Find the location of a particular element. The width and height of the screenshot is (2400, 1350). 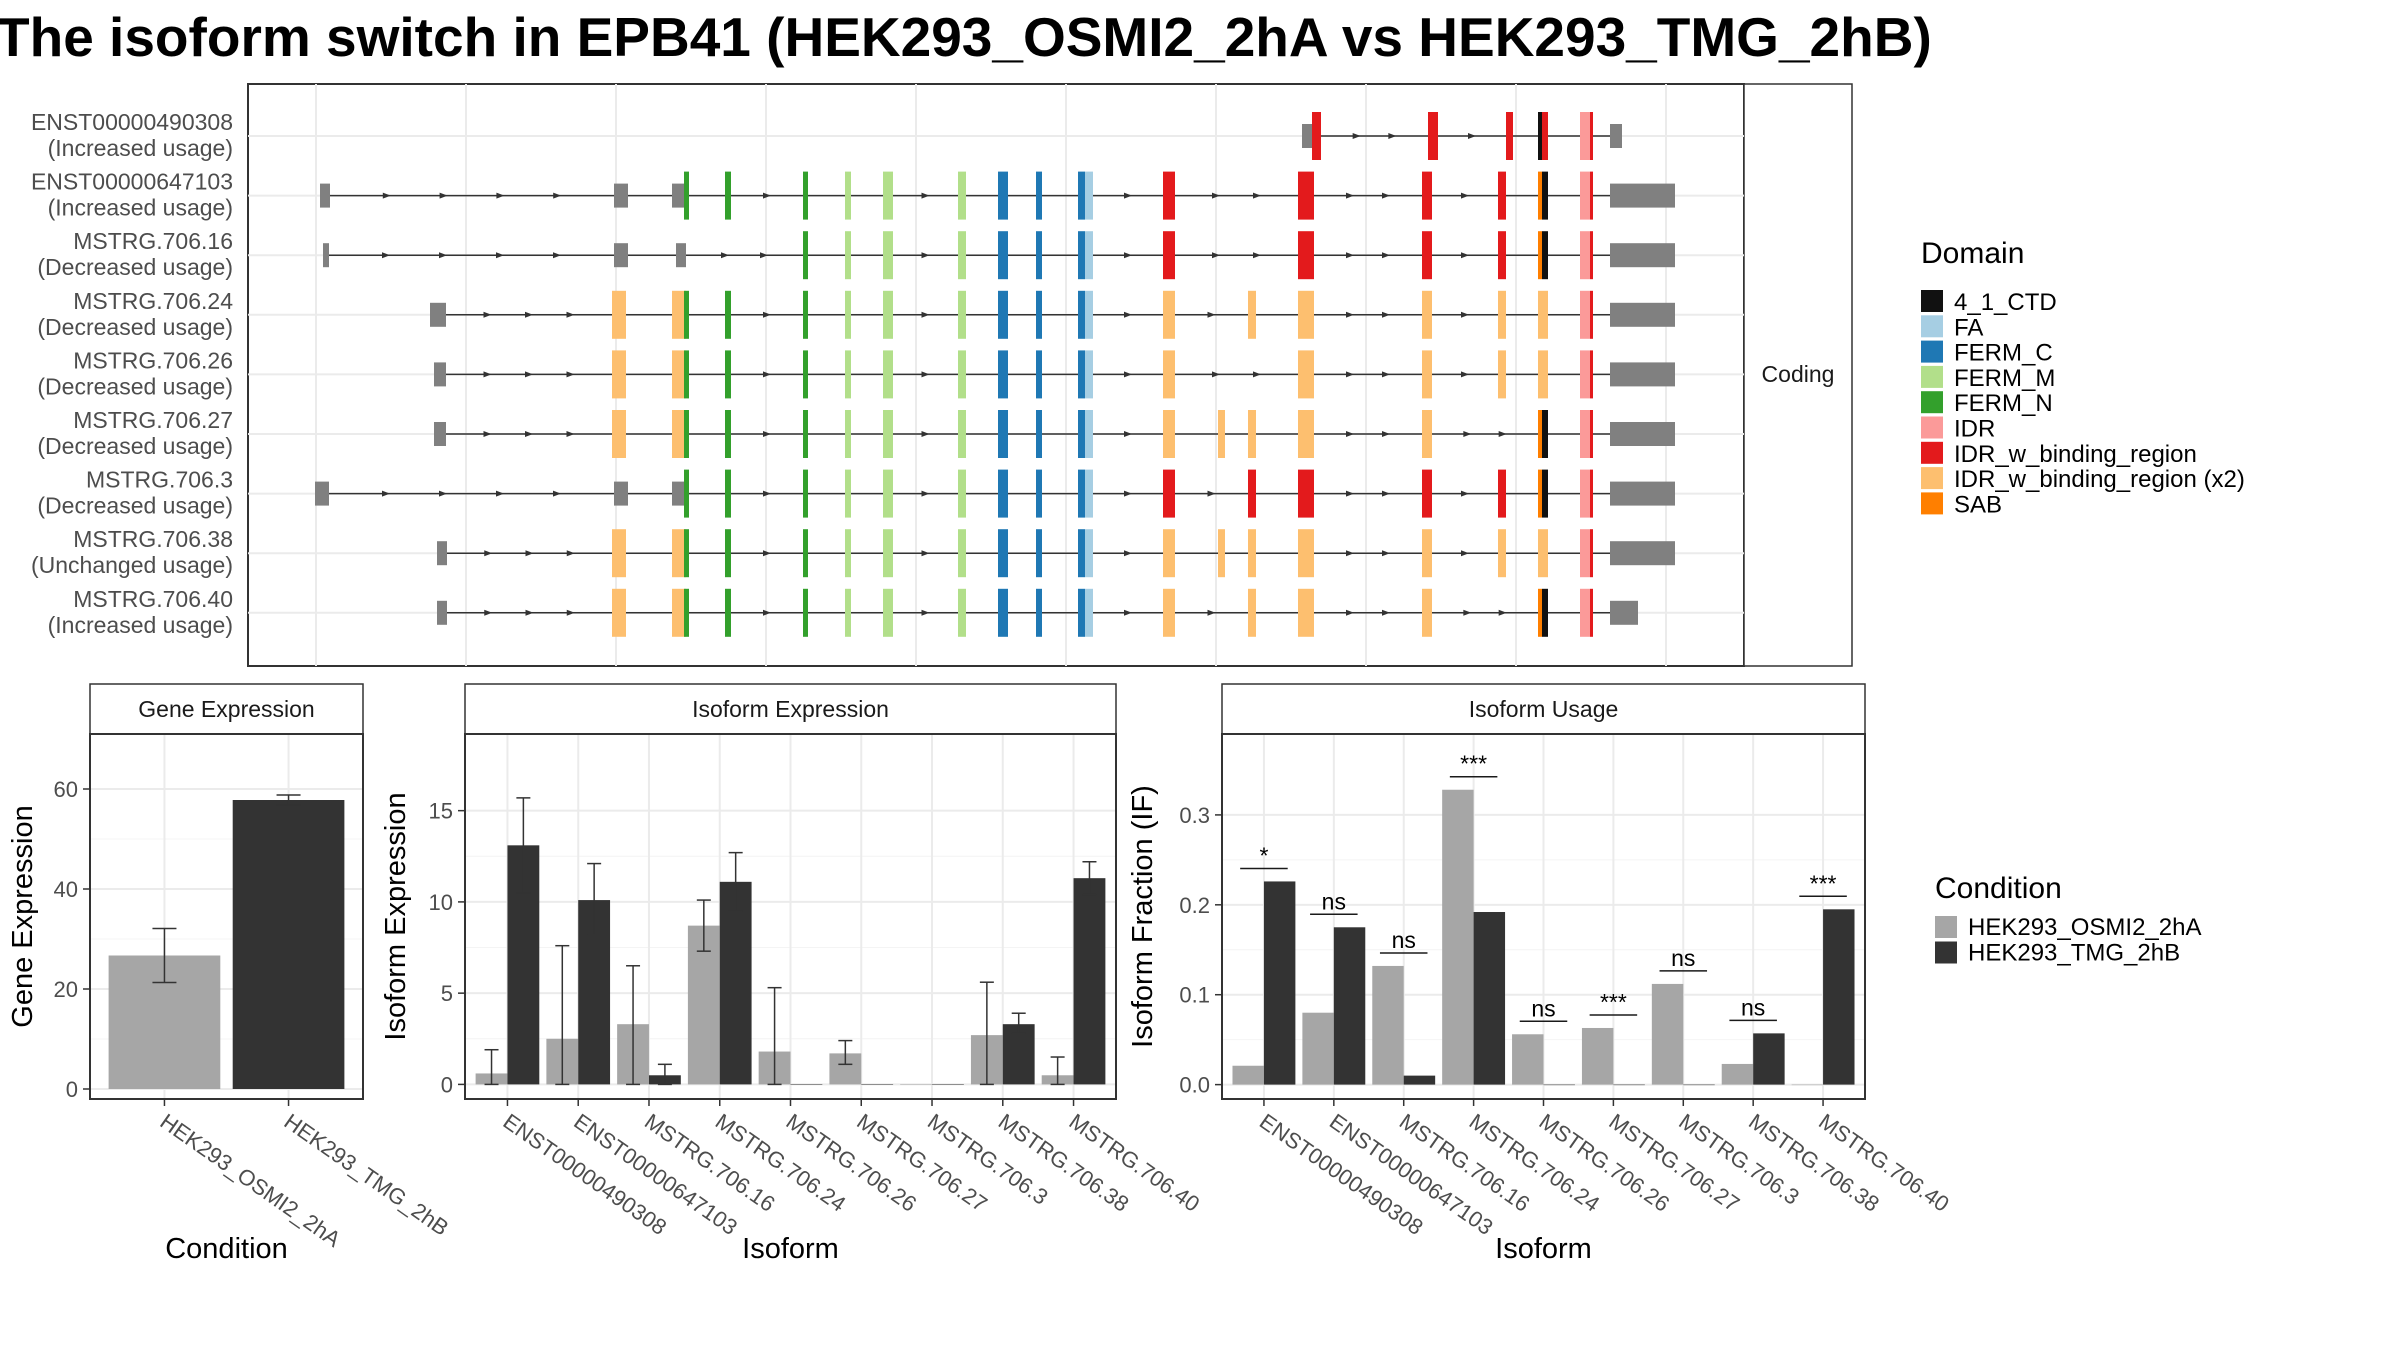

transcript-id-label: MSTRG.706.16 is located at coordinates (153, 241).